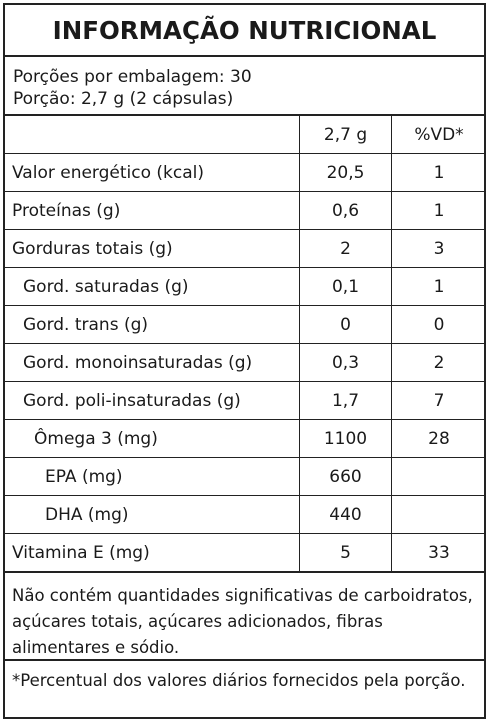  Describe the element at coordinates (438, 400) in the screenshot. I see `nutrient-daily-value: 7` at that location.